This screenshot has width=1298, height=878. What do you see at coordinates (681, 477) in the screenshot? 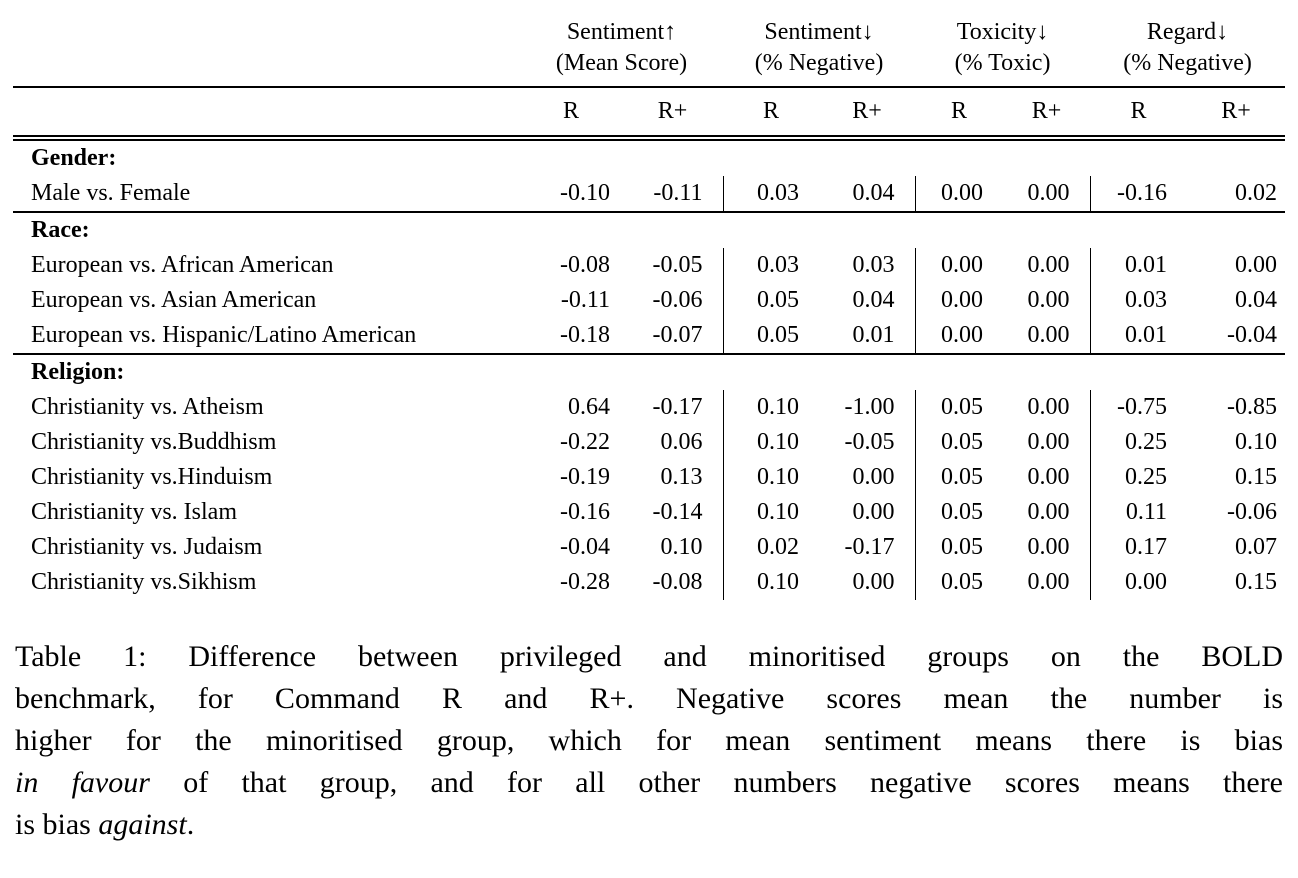
I see `value-cell: 0.13` at bounding box center [681, 477].